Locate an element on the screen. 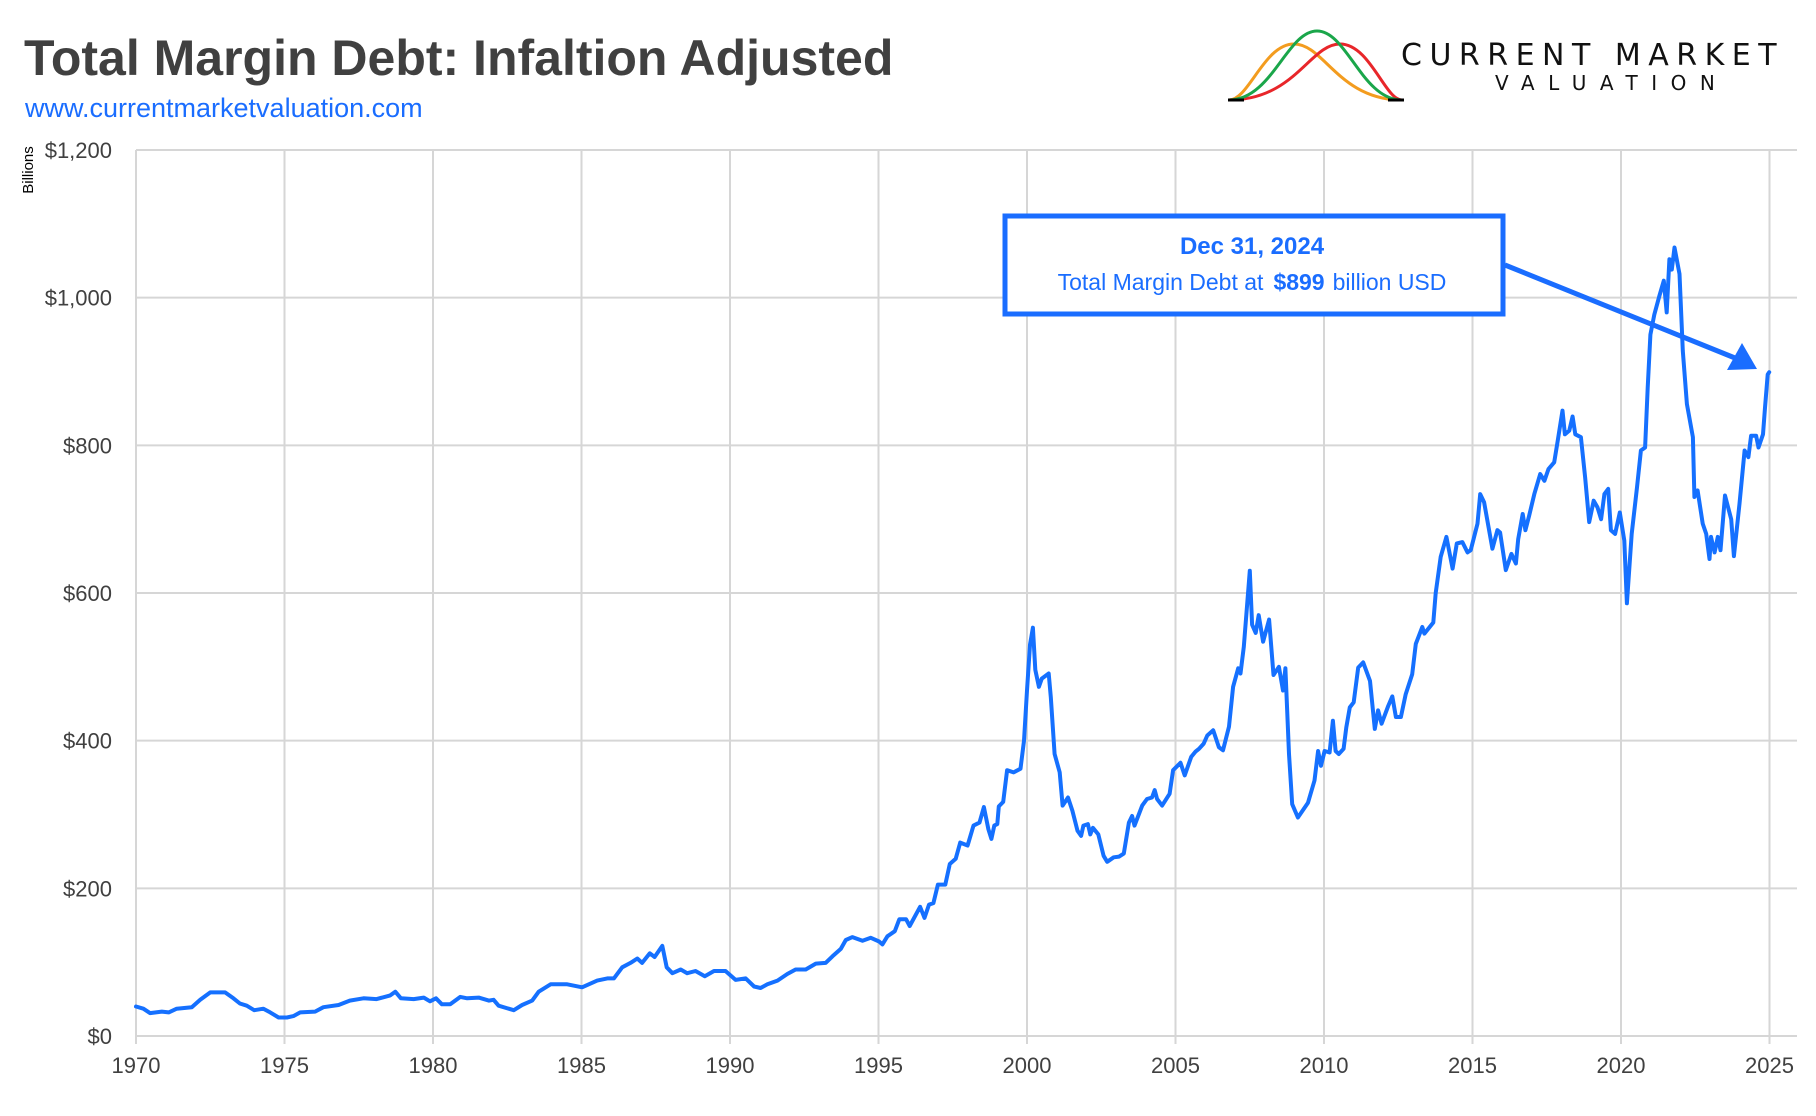 The height and width of the screenshot is (1116, 1816). x-tick-label: 2005 is located at coordinates (1175, 1065).